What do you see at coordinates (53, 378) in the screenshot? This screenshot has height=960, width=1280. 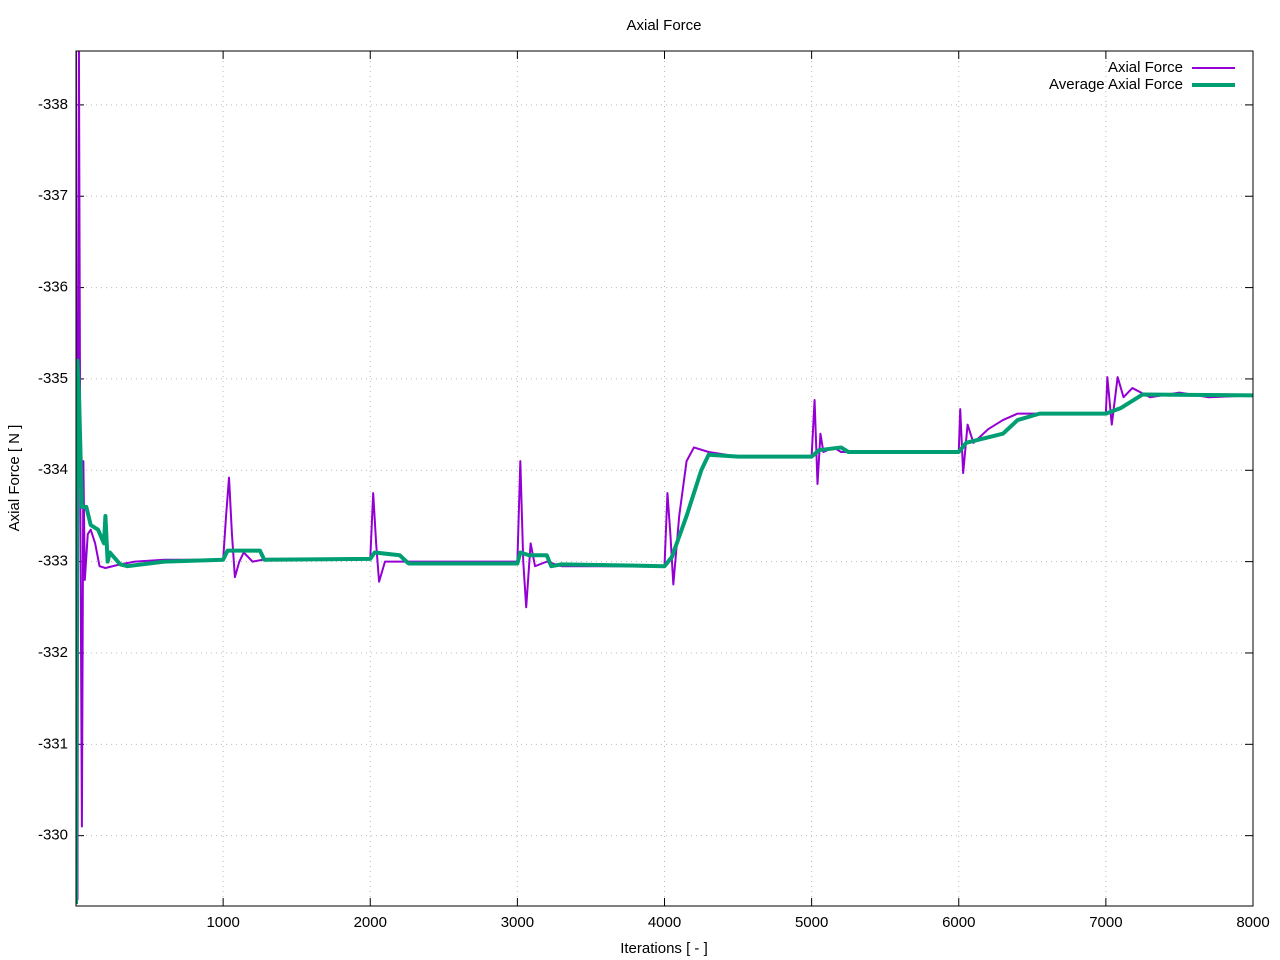 I see `y-tick-label: -335` at bounding box center [53, 378].